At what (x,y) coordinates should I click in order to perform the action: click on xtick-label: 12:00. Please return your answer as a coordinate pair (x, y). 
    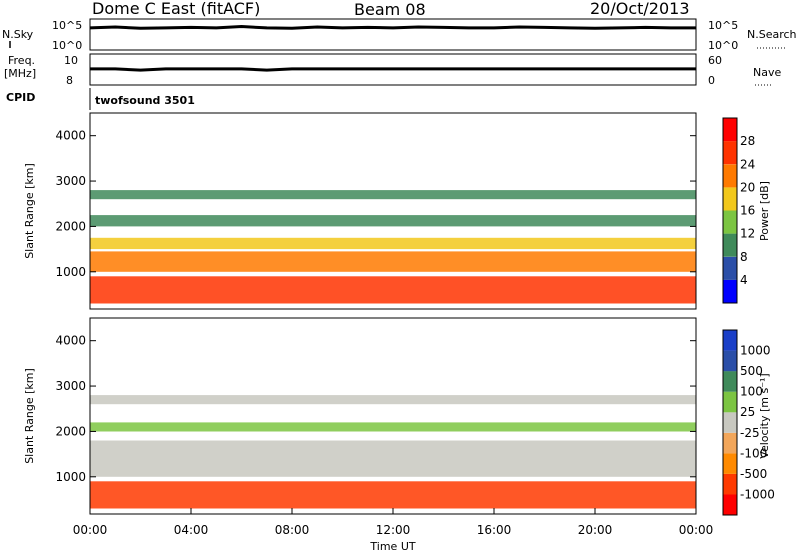
    Looking at the image, I should click on (393, 530).